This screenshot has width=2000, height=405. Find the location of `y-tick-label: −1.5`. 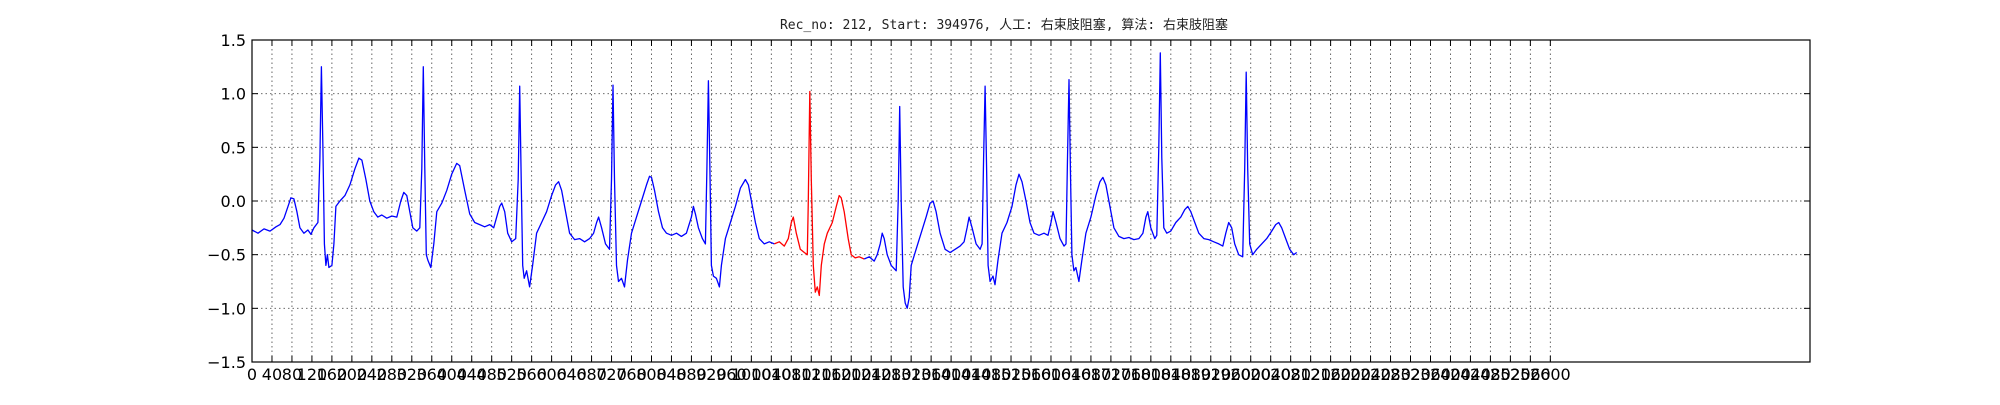

y-tick-label: −1.5 is located at coordinates (226, 362).